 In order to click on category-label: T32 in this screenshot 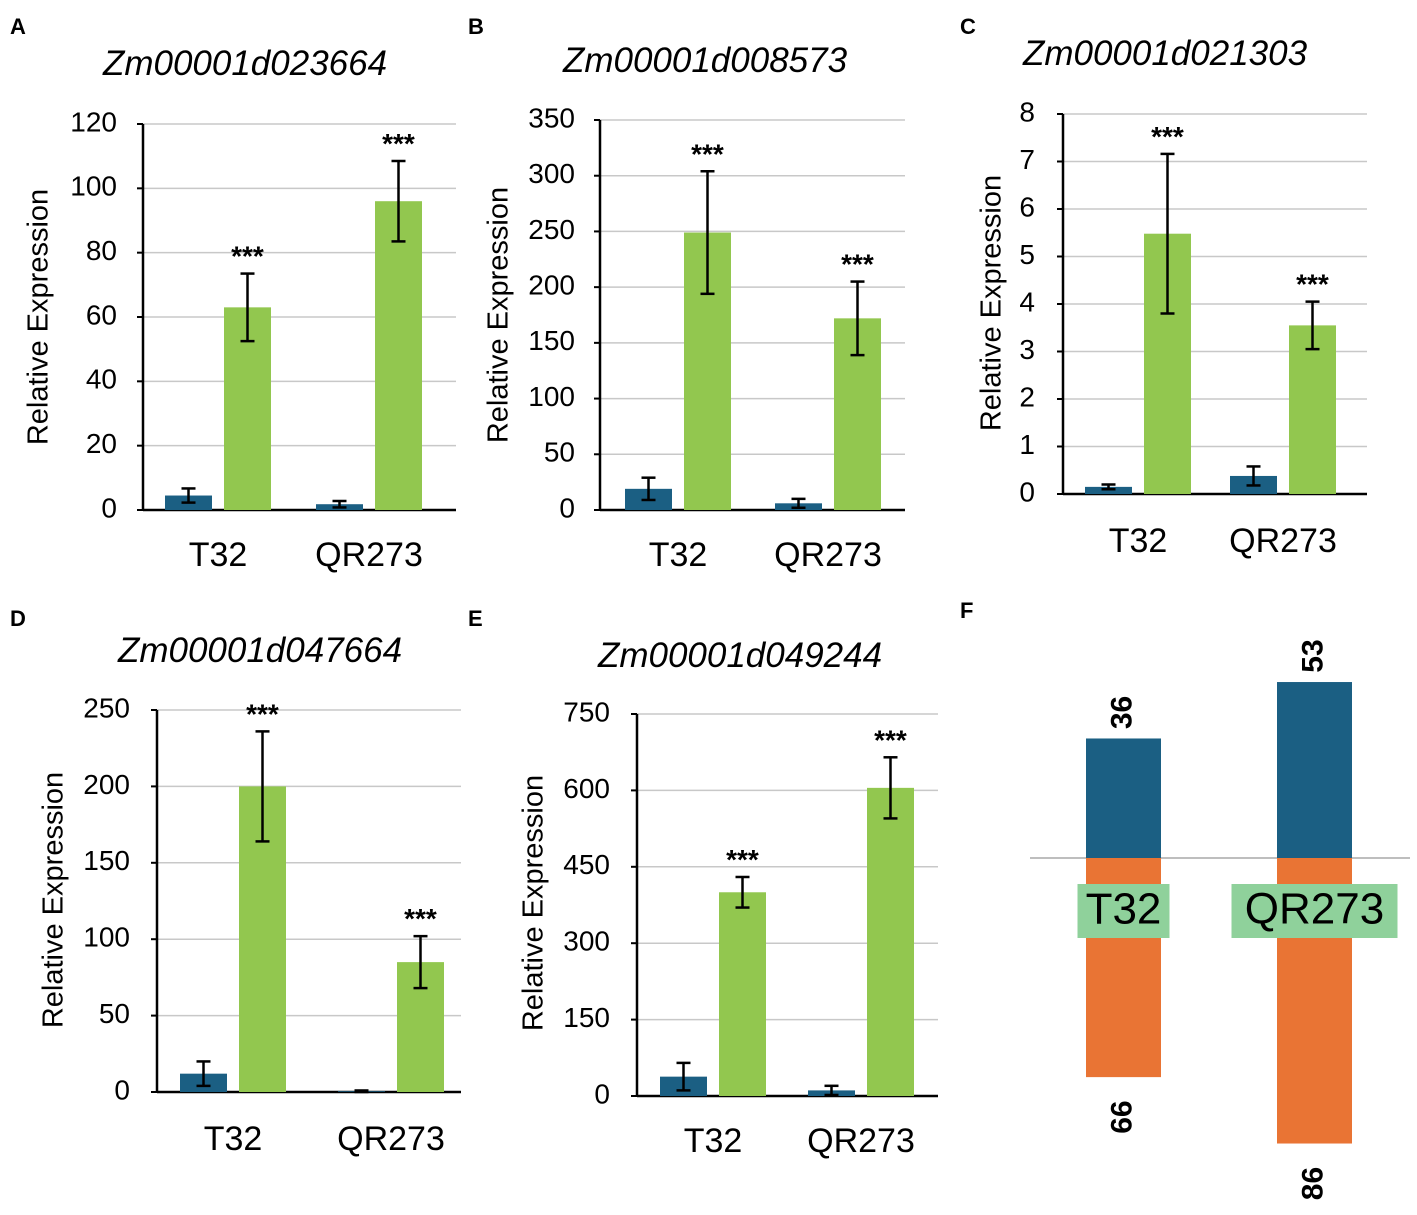, I will do `click(1124, 909)`.